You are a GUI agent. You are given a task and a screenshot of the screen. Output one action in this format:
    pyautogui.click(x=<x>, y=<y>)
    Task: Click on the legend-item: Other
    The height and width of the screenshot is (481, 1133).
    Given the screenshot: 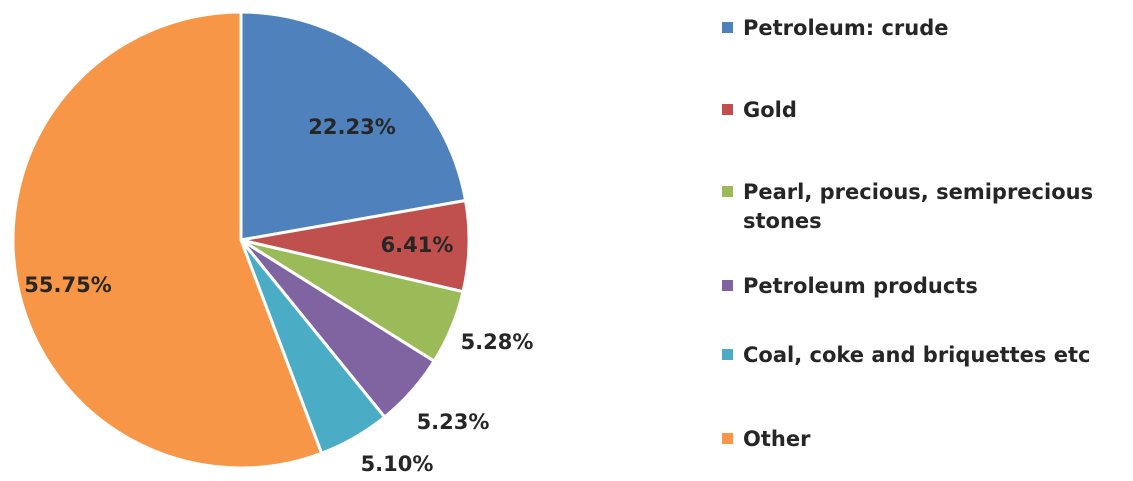 What is the action you would take?
    pyautogui.click(x=925, y=439)
    